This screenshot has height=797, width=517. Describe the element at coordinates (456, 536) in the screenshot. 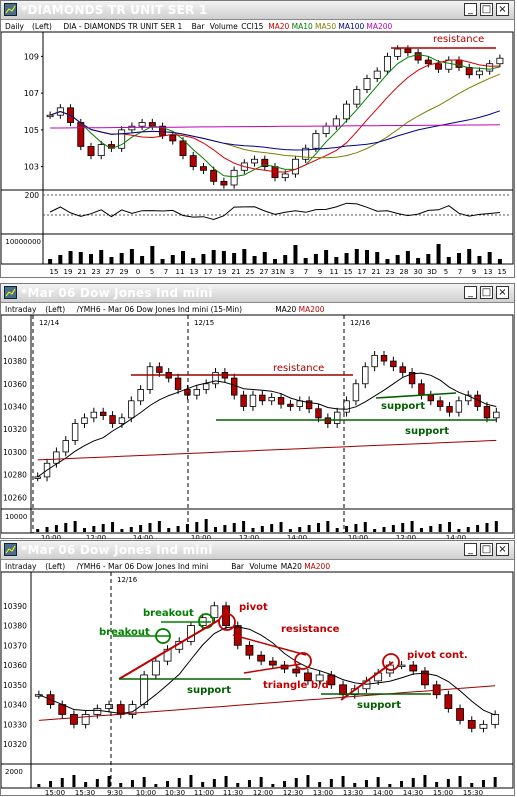

I see `x-tick-label: 14:00` at that location.